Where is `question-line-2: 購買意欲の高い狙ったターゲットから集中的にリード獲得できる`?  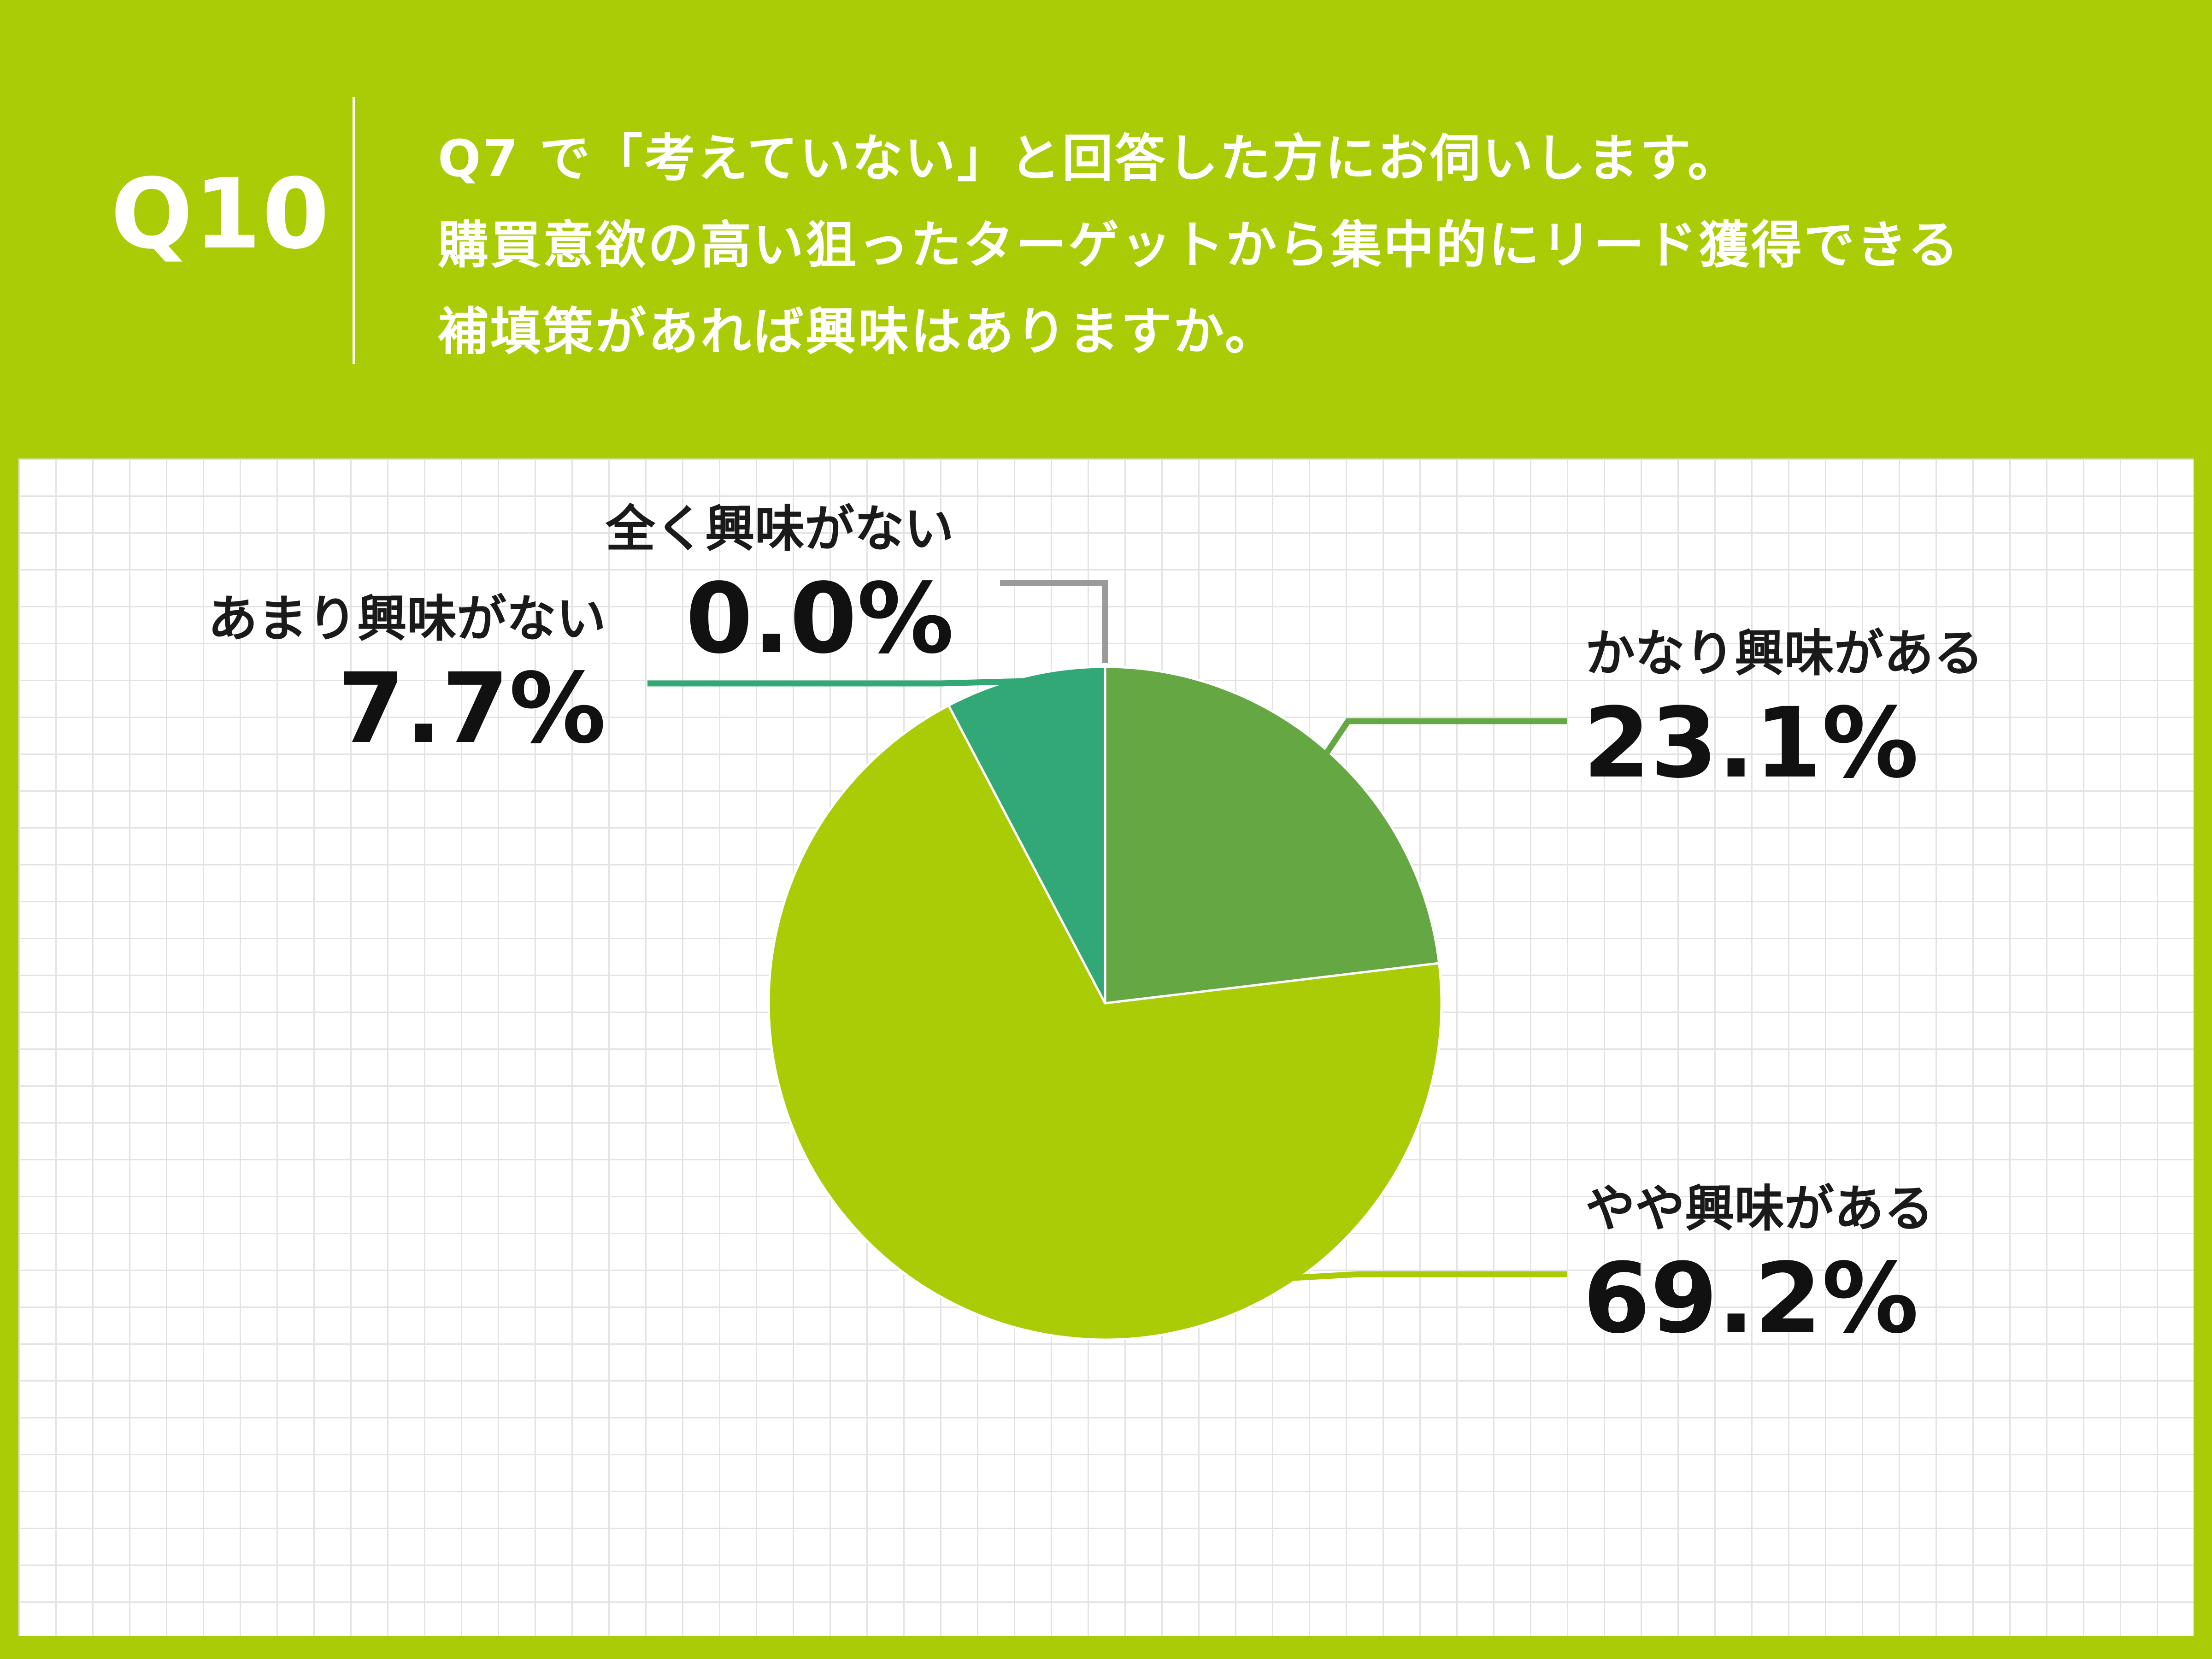
question-line-2: 購買意欲の高い狙ったターゲットから集中的にリード獲得できる is located at coordinates (1199, 245).